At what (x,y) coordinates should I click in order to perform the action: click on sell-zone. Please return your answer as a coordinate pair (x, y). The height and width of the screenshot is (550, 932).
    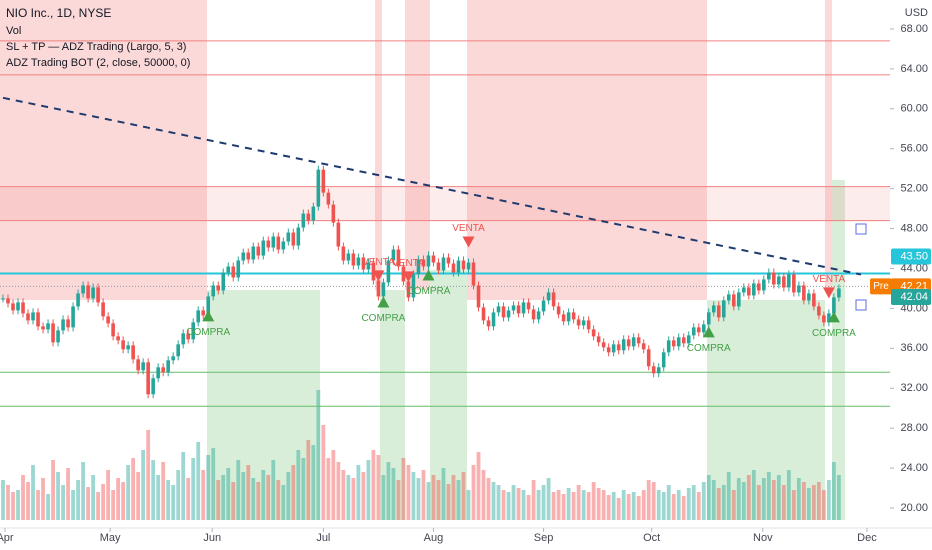
    Looking at the image, I should click on (378, 145).